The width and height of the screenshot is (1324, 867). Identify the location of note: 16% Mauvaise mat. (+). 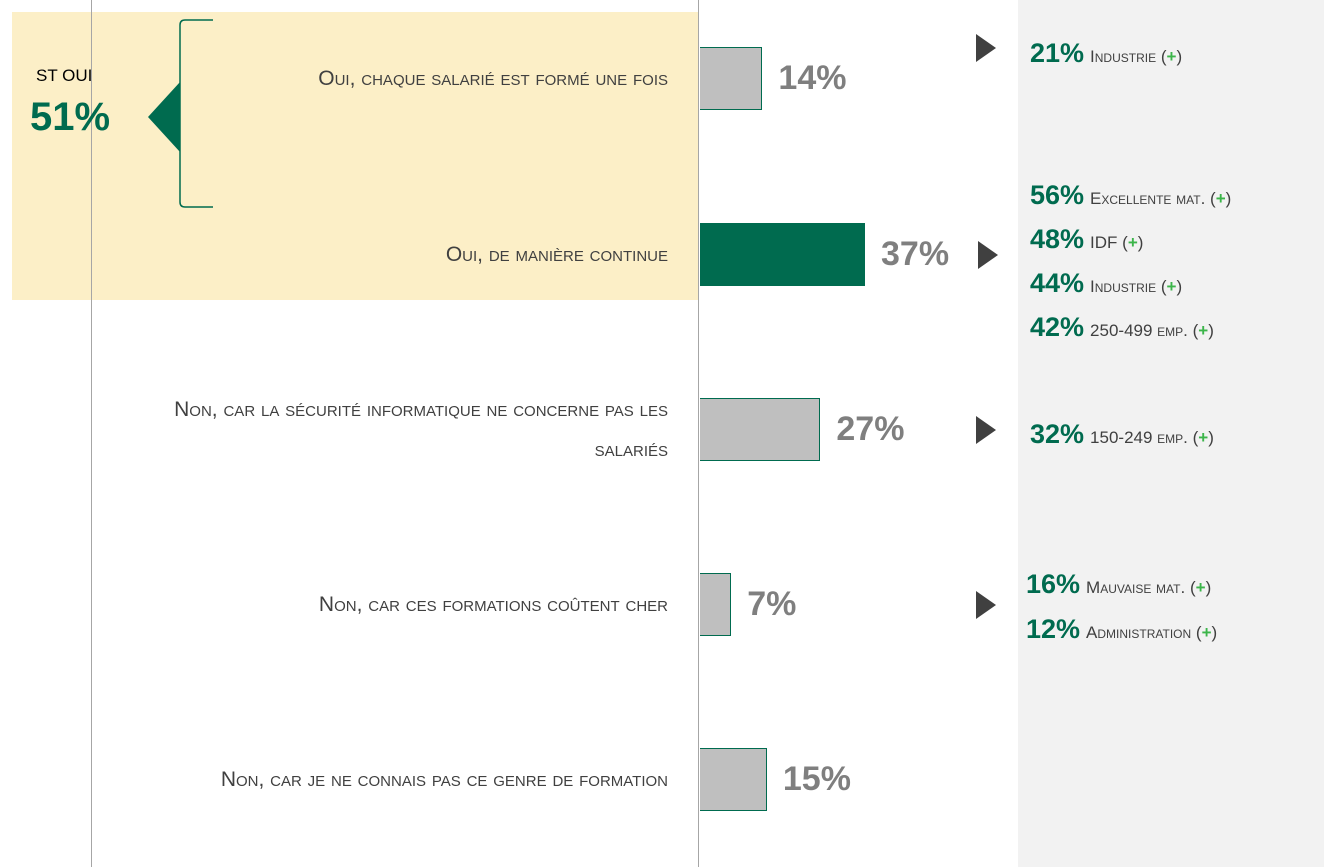
(1118, 584).